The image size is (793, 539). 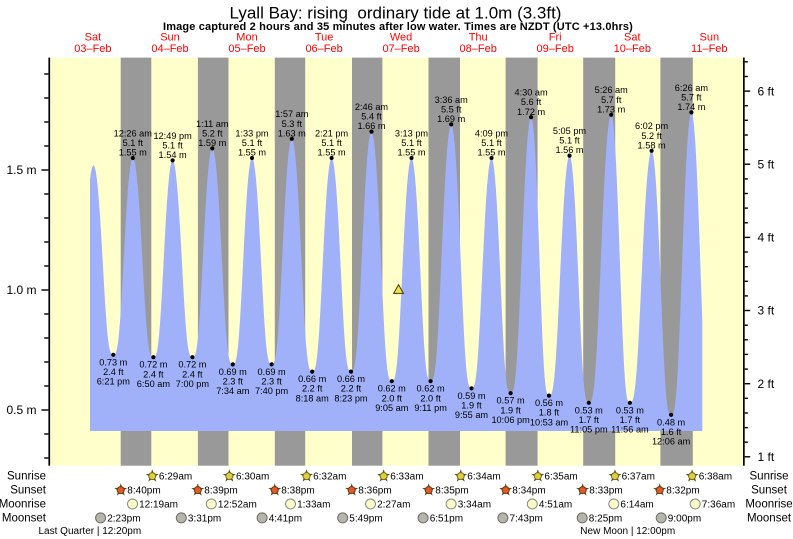 I want to click on svg-text: Fri, so click(x=555, y=37).